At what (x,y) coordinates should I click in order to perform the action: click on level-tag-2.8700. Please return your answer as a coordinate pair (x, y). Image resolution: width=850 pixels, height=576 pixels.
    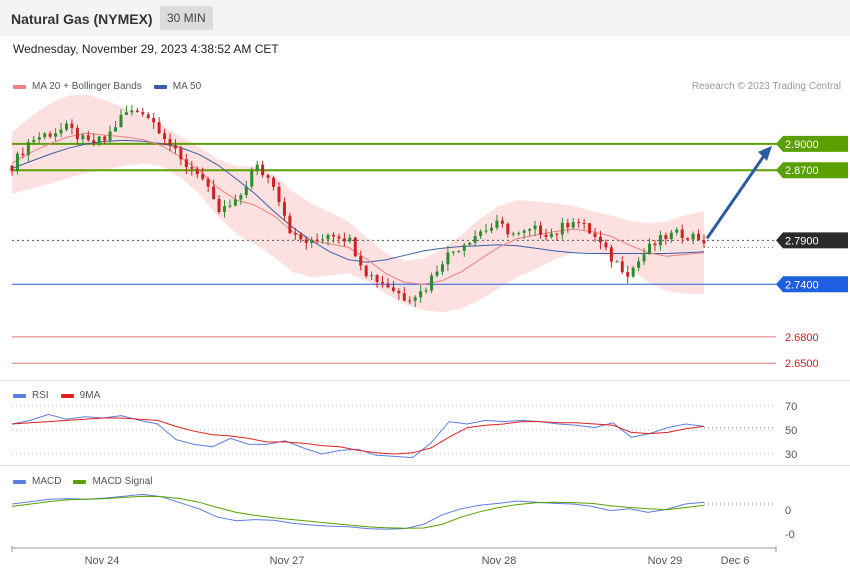
    Looking at the image, I should click on (812, 170).